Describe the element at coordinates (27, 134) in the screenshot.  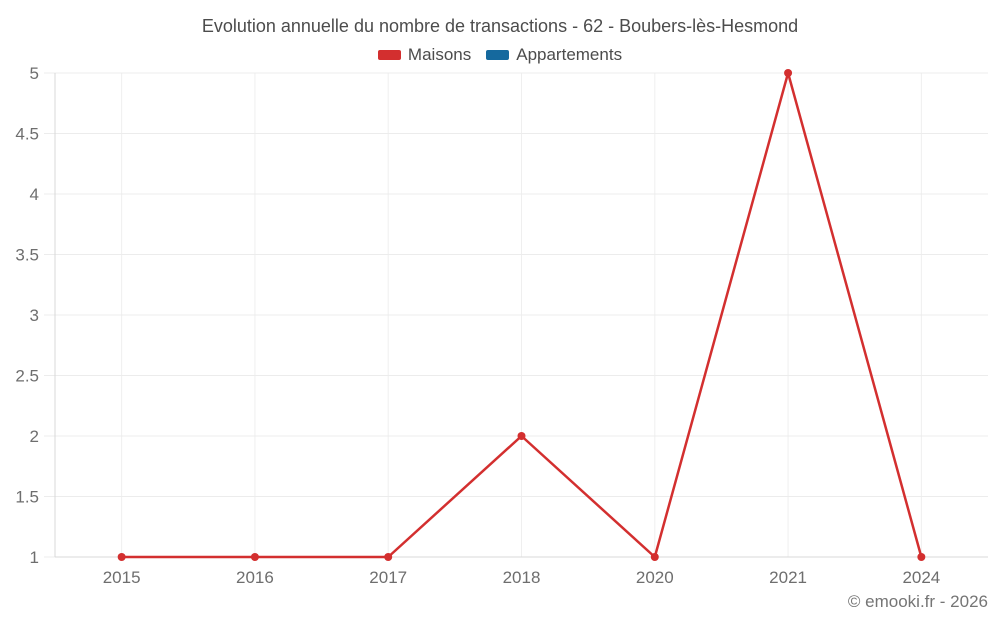
I see `y-tick-label: 4.5` at that location.